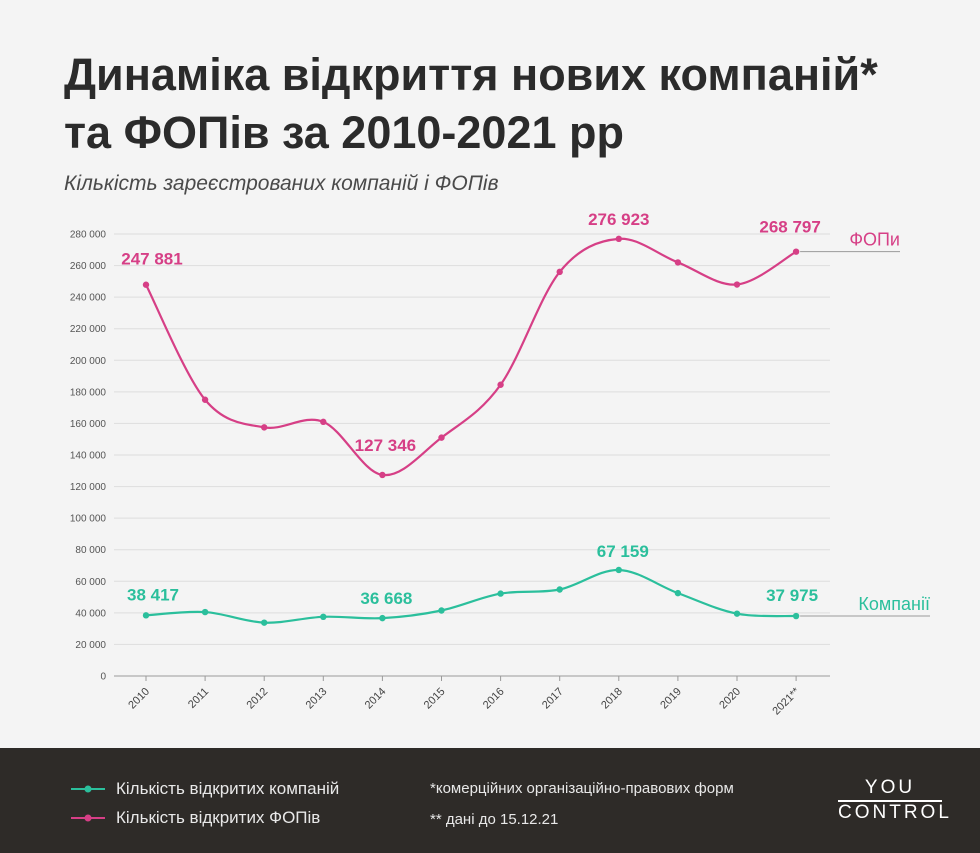  What do you see at coordinates (218, 817) in the screenshot?
I see `legend-label-fop: Кількість відкритих ФОПів` at bounding box center [218, 817].